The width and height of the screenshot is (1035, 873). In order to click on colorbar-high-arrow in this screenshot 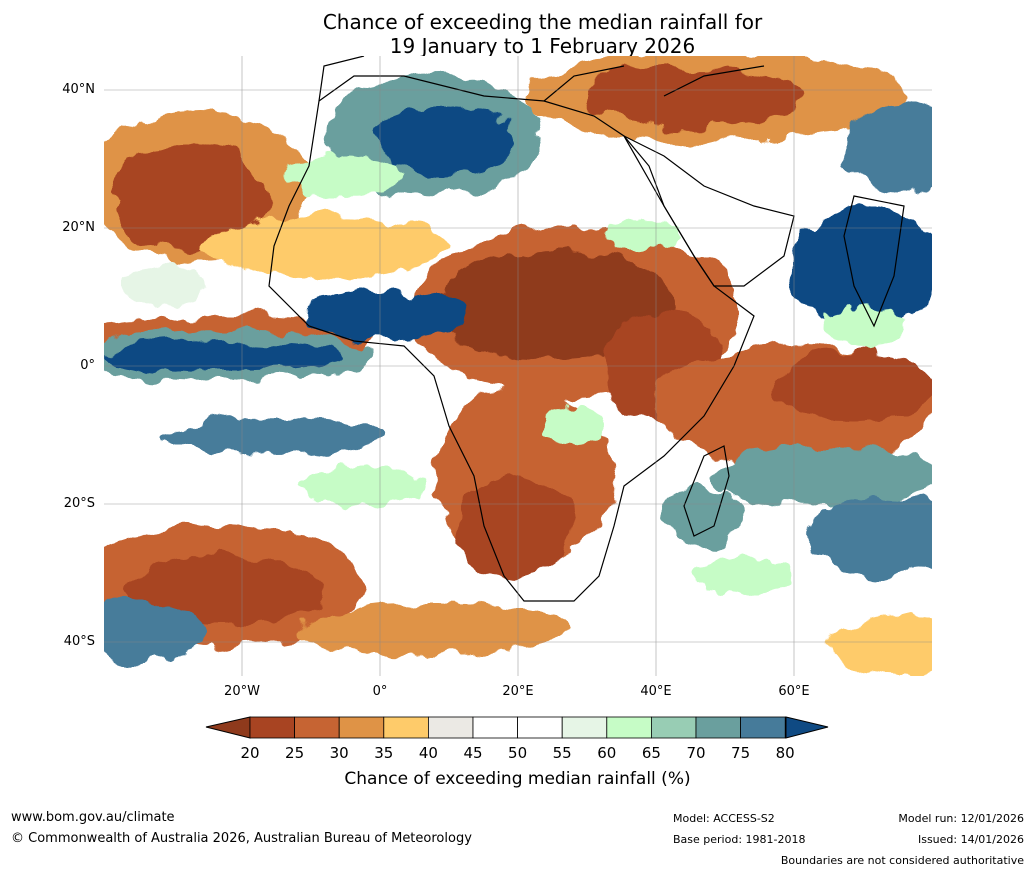, I will do `click(807, 727)`.